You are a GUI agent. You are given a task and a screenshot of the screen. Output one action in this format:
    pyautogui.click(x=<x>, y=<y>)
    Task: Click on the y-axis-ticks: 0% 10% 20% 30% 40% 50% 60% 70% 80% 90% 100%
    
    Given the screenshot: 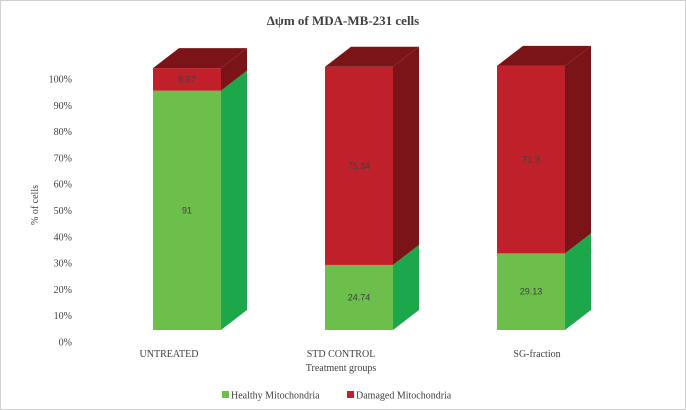 What is the action you would take?
    pyautogui.click(x=60, y=212)
    